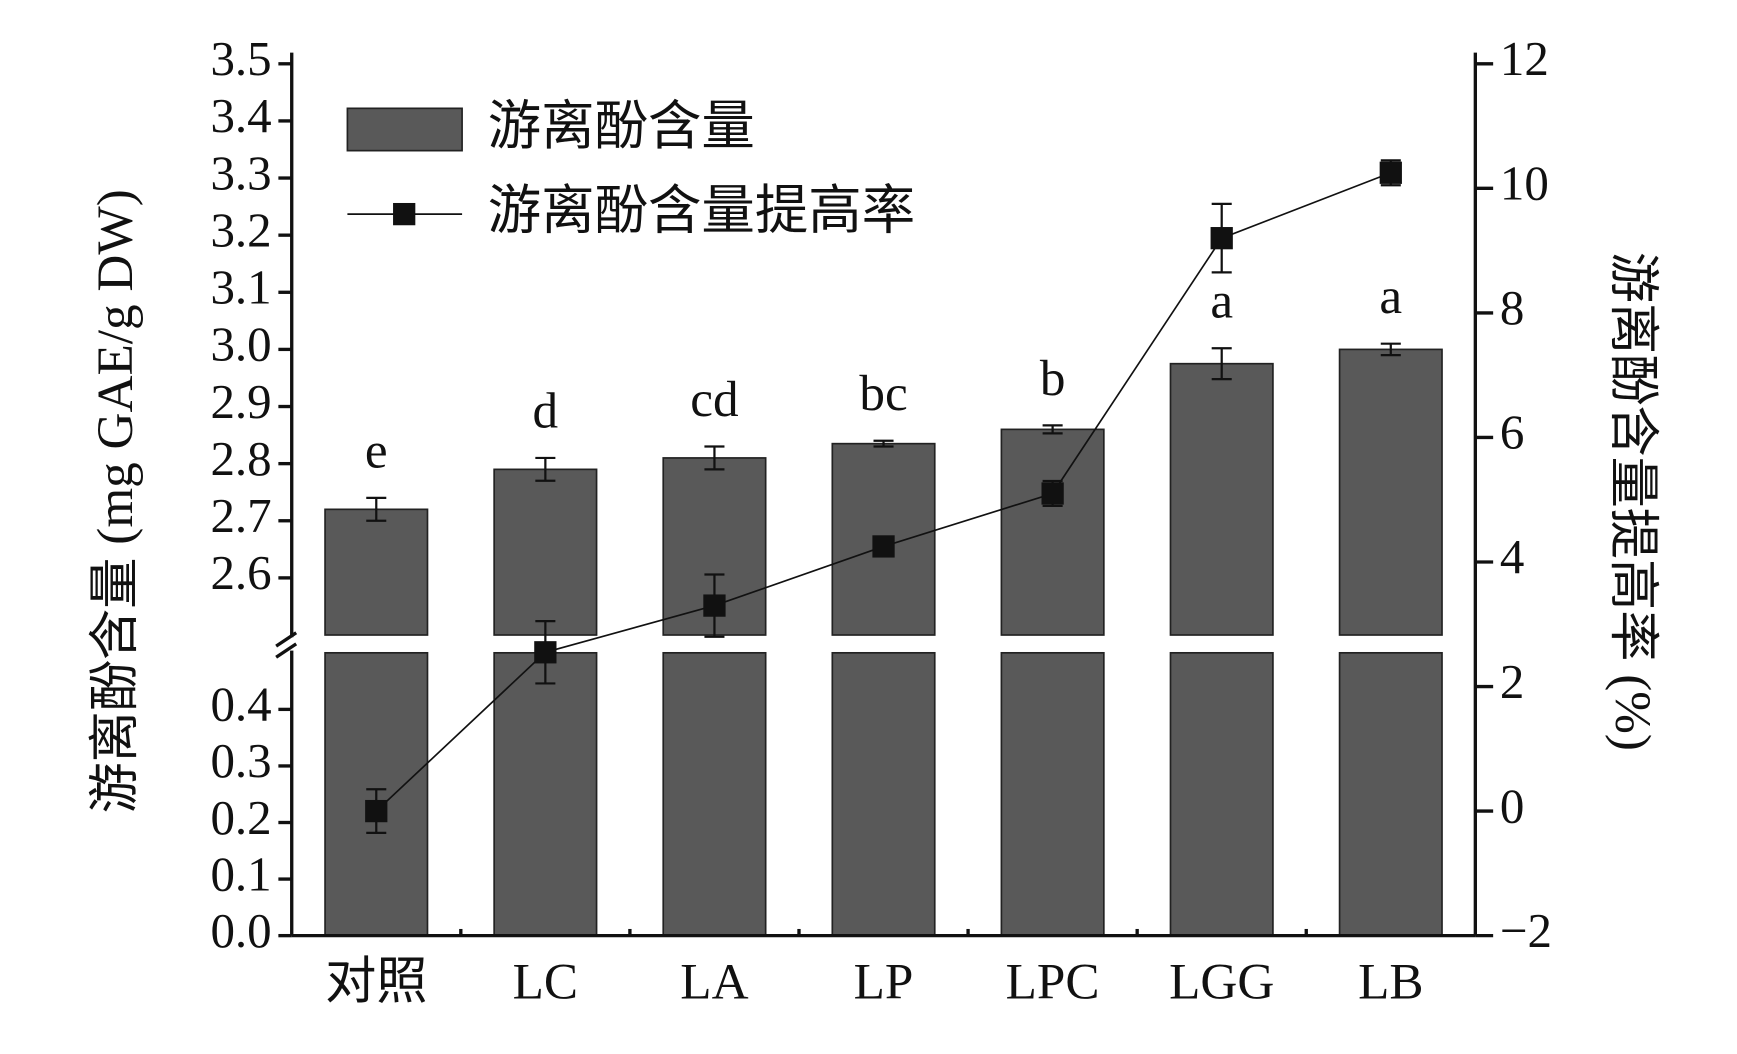 The width and height of the screenshot is (1737, 1054). Describe the element at coordinates (545, 982) in the screenshot. I see `x-tick-label: LC` at that location.